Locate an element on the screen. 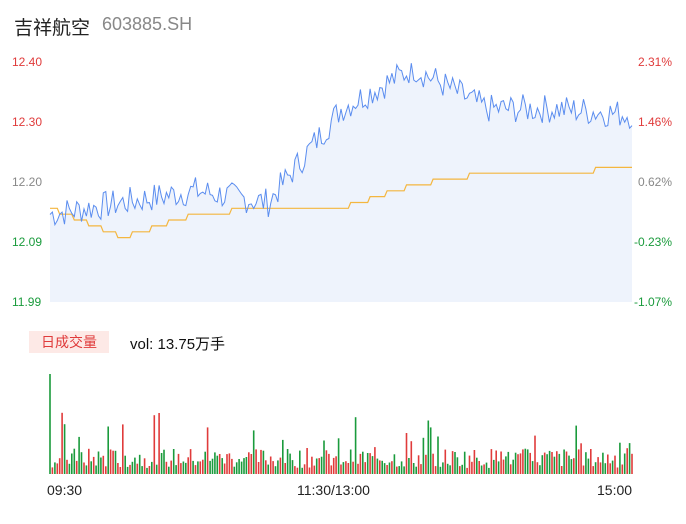 The image size is (686, 524). stock-name: 吉祥航空 is located at coordinates (52, 28).